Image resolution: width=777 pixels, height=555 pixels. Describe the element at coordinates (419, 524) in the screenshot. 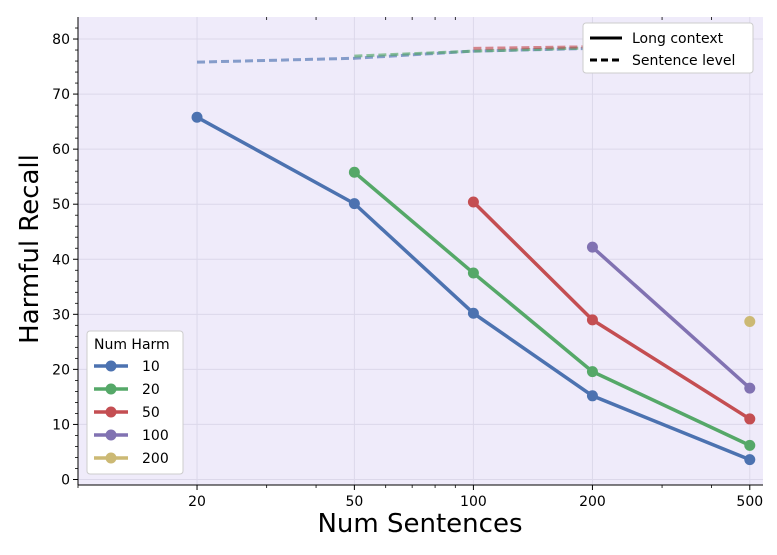

I see `x-axis-label: Num Sentences` at that location.